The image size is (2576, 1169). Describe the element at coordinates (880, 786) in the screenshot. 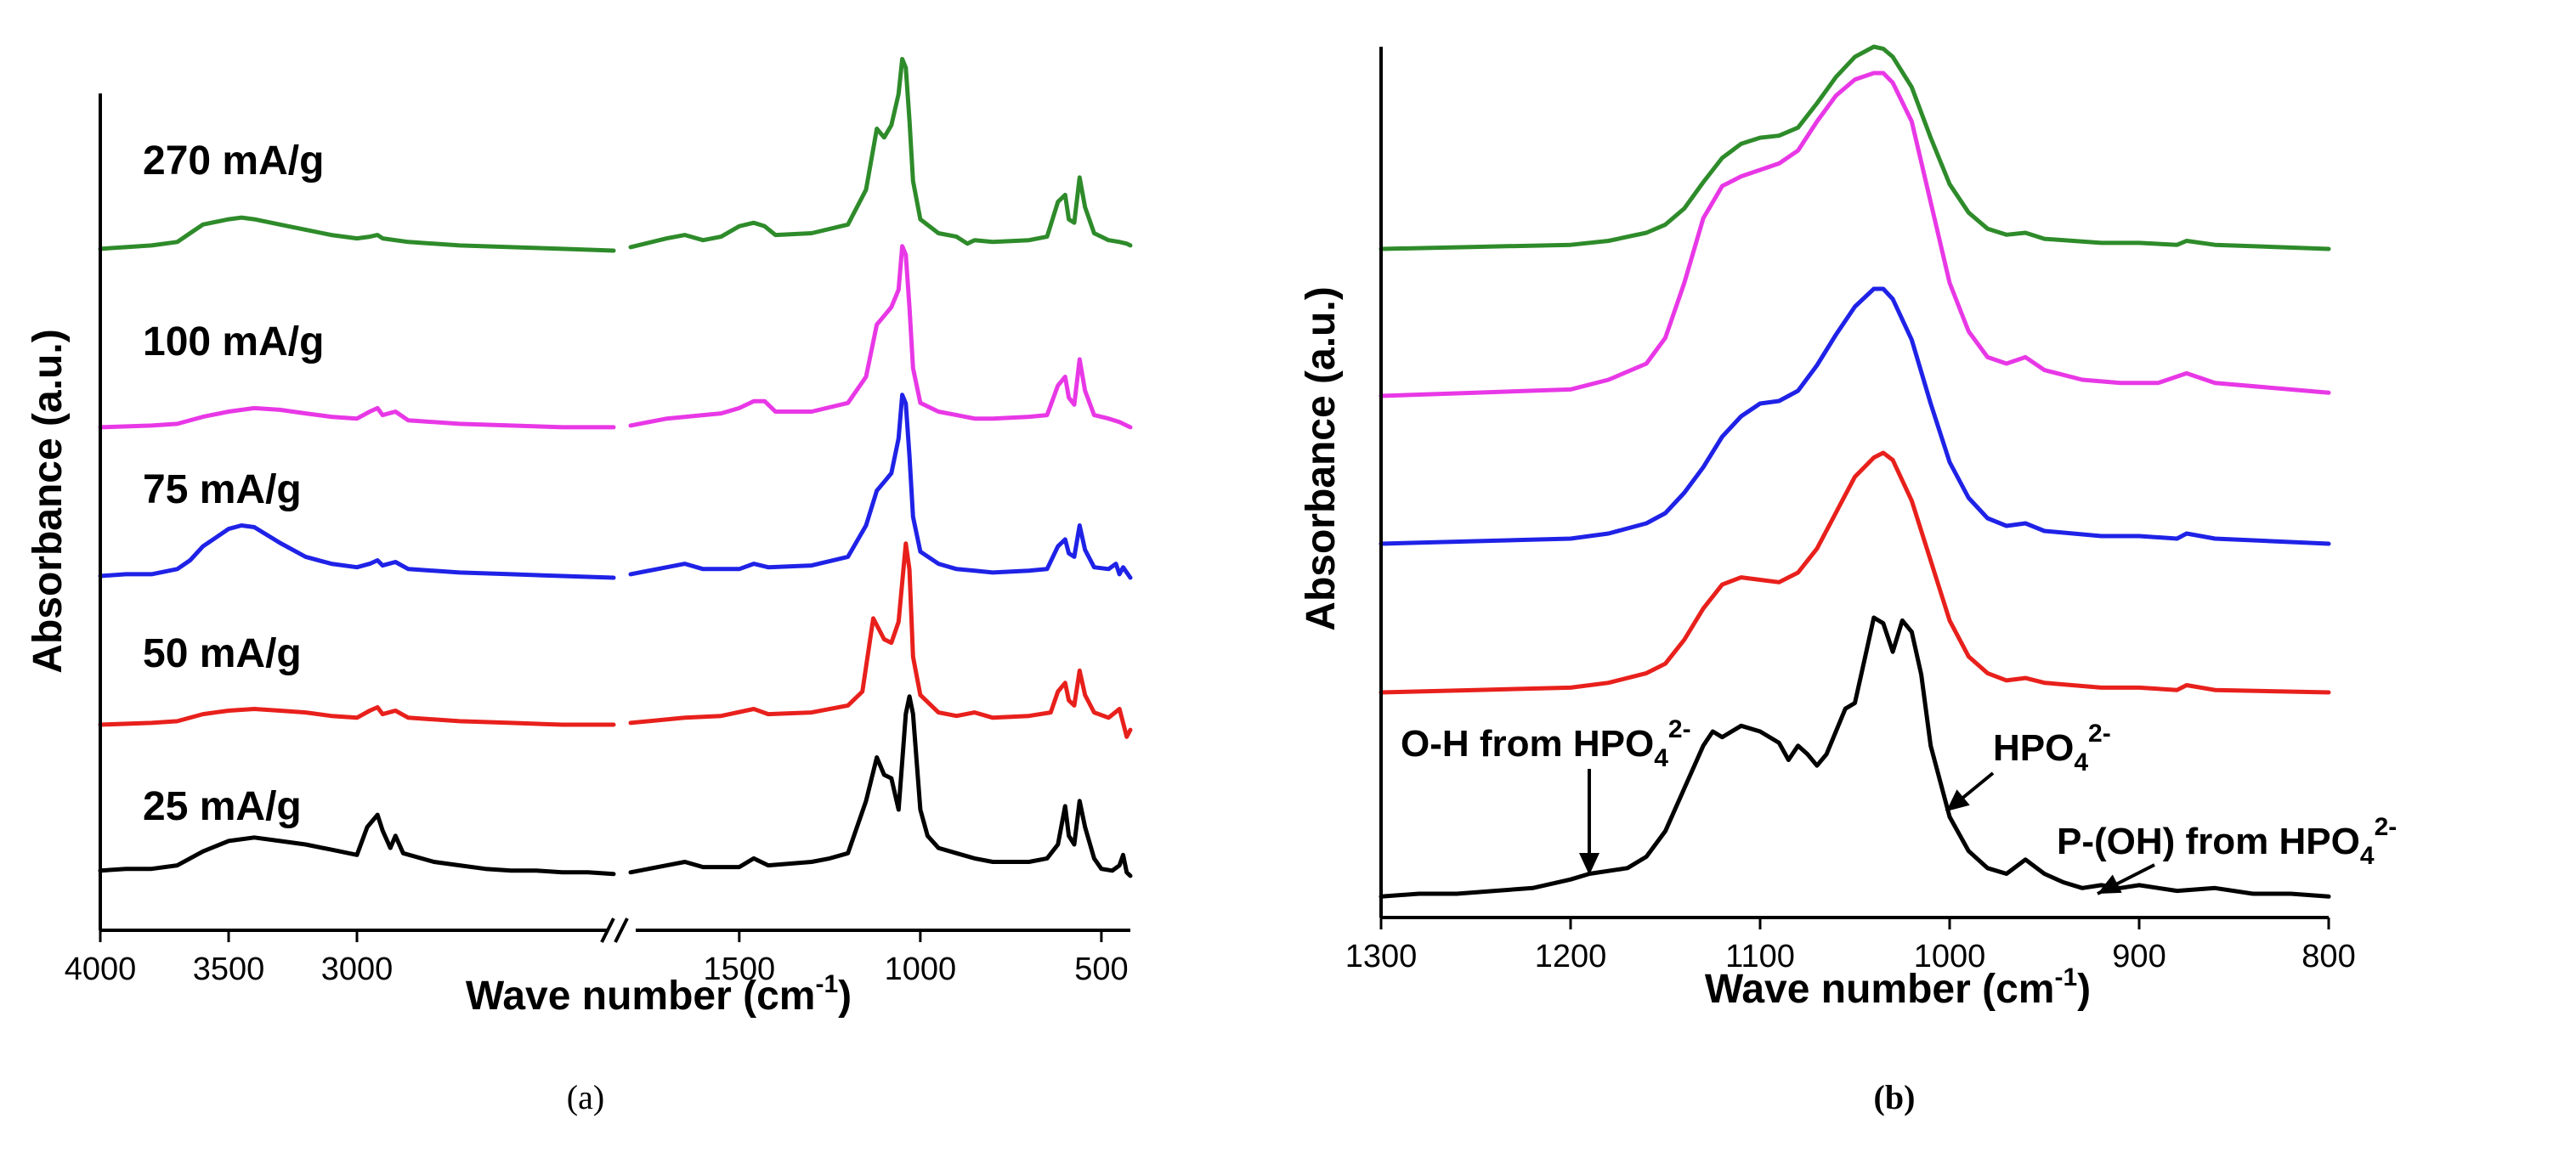

I see `series-line-25-ma-g-right` at that location.